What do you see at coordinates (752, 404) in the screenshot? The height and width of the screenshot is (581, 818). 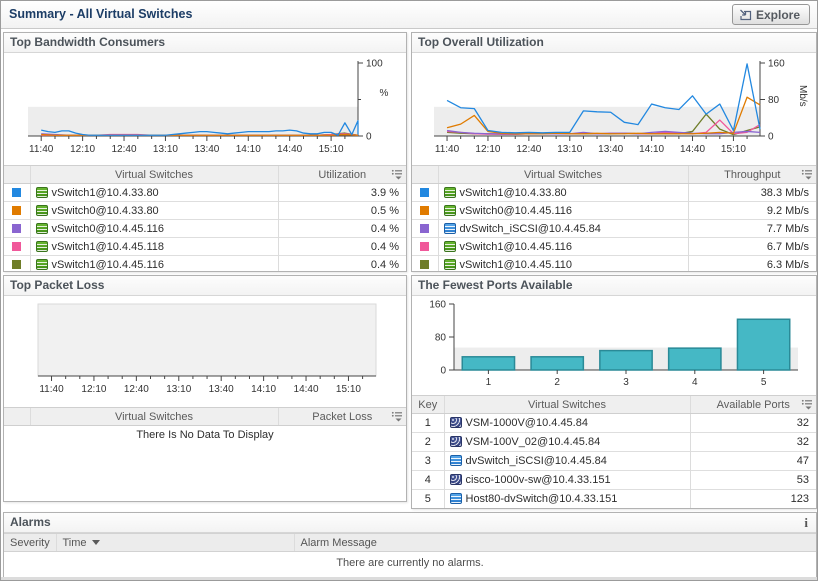 I see `available-ports-column-header: Available Ports` at bounding box center [752, 404].